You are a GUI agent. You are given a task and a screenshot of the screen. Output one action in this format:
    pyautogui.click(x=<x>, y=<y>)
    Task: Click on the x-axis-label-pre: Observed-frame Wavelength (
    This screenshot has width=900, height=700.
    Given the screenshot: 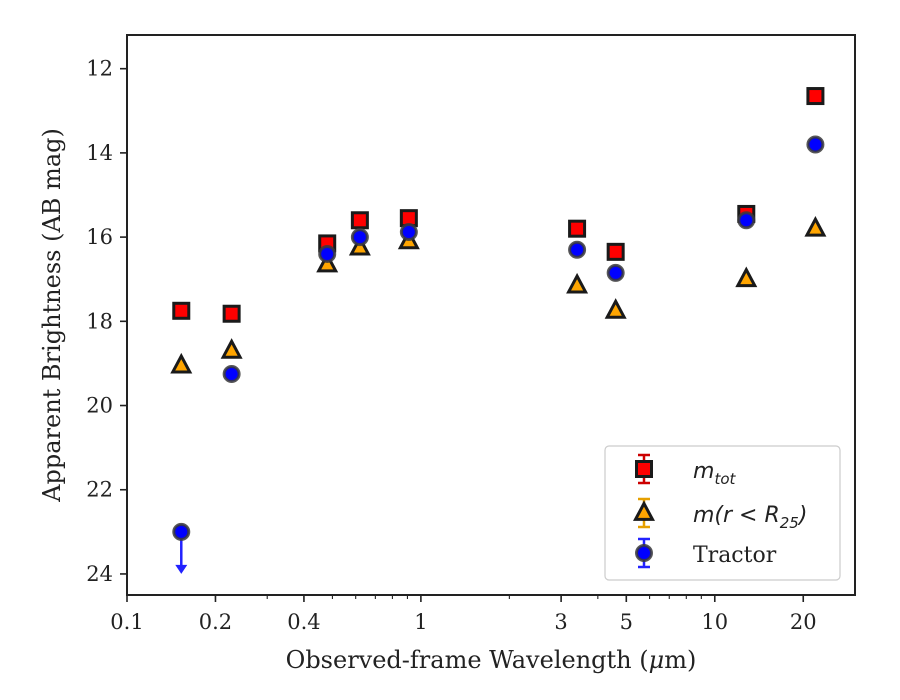 What is the action you would take?
    pyautogui.click(x=467, y=660)
    